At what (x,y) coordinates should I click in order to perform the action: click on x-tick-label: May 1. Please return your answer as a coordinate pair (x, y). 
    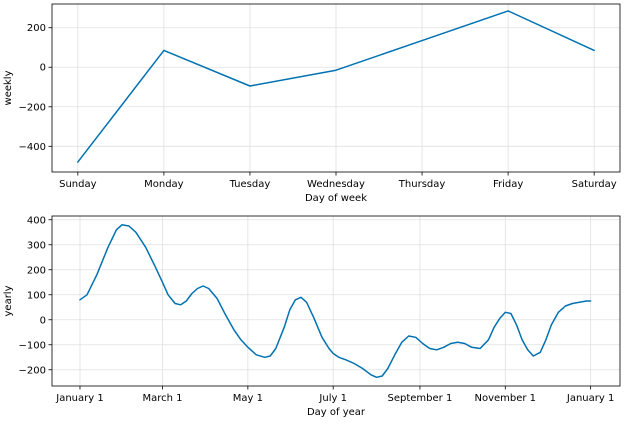
    Looking at the image, I should click on (248, 398).